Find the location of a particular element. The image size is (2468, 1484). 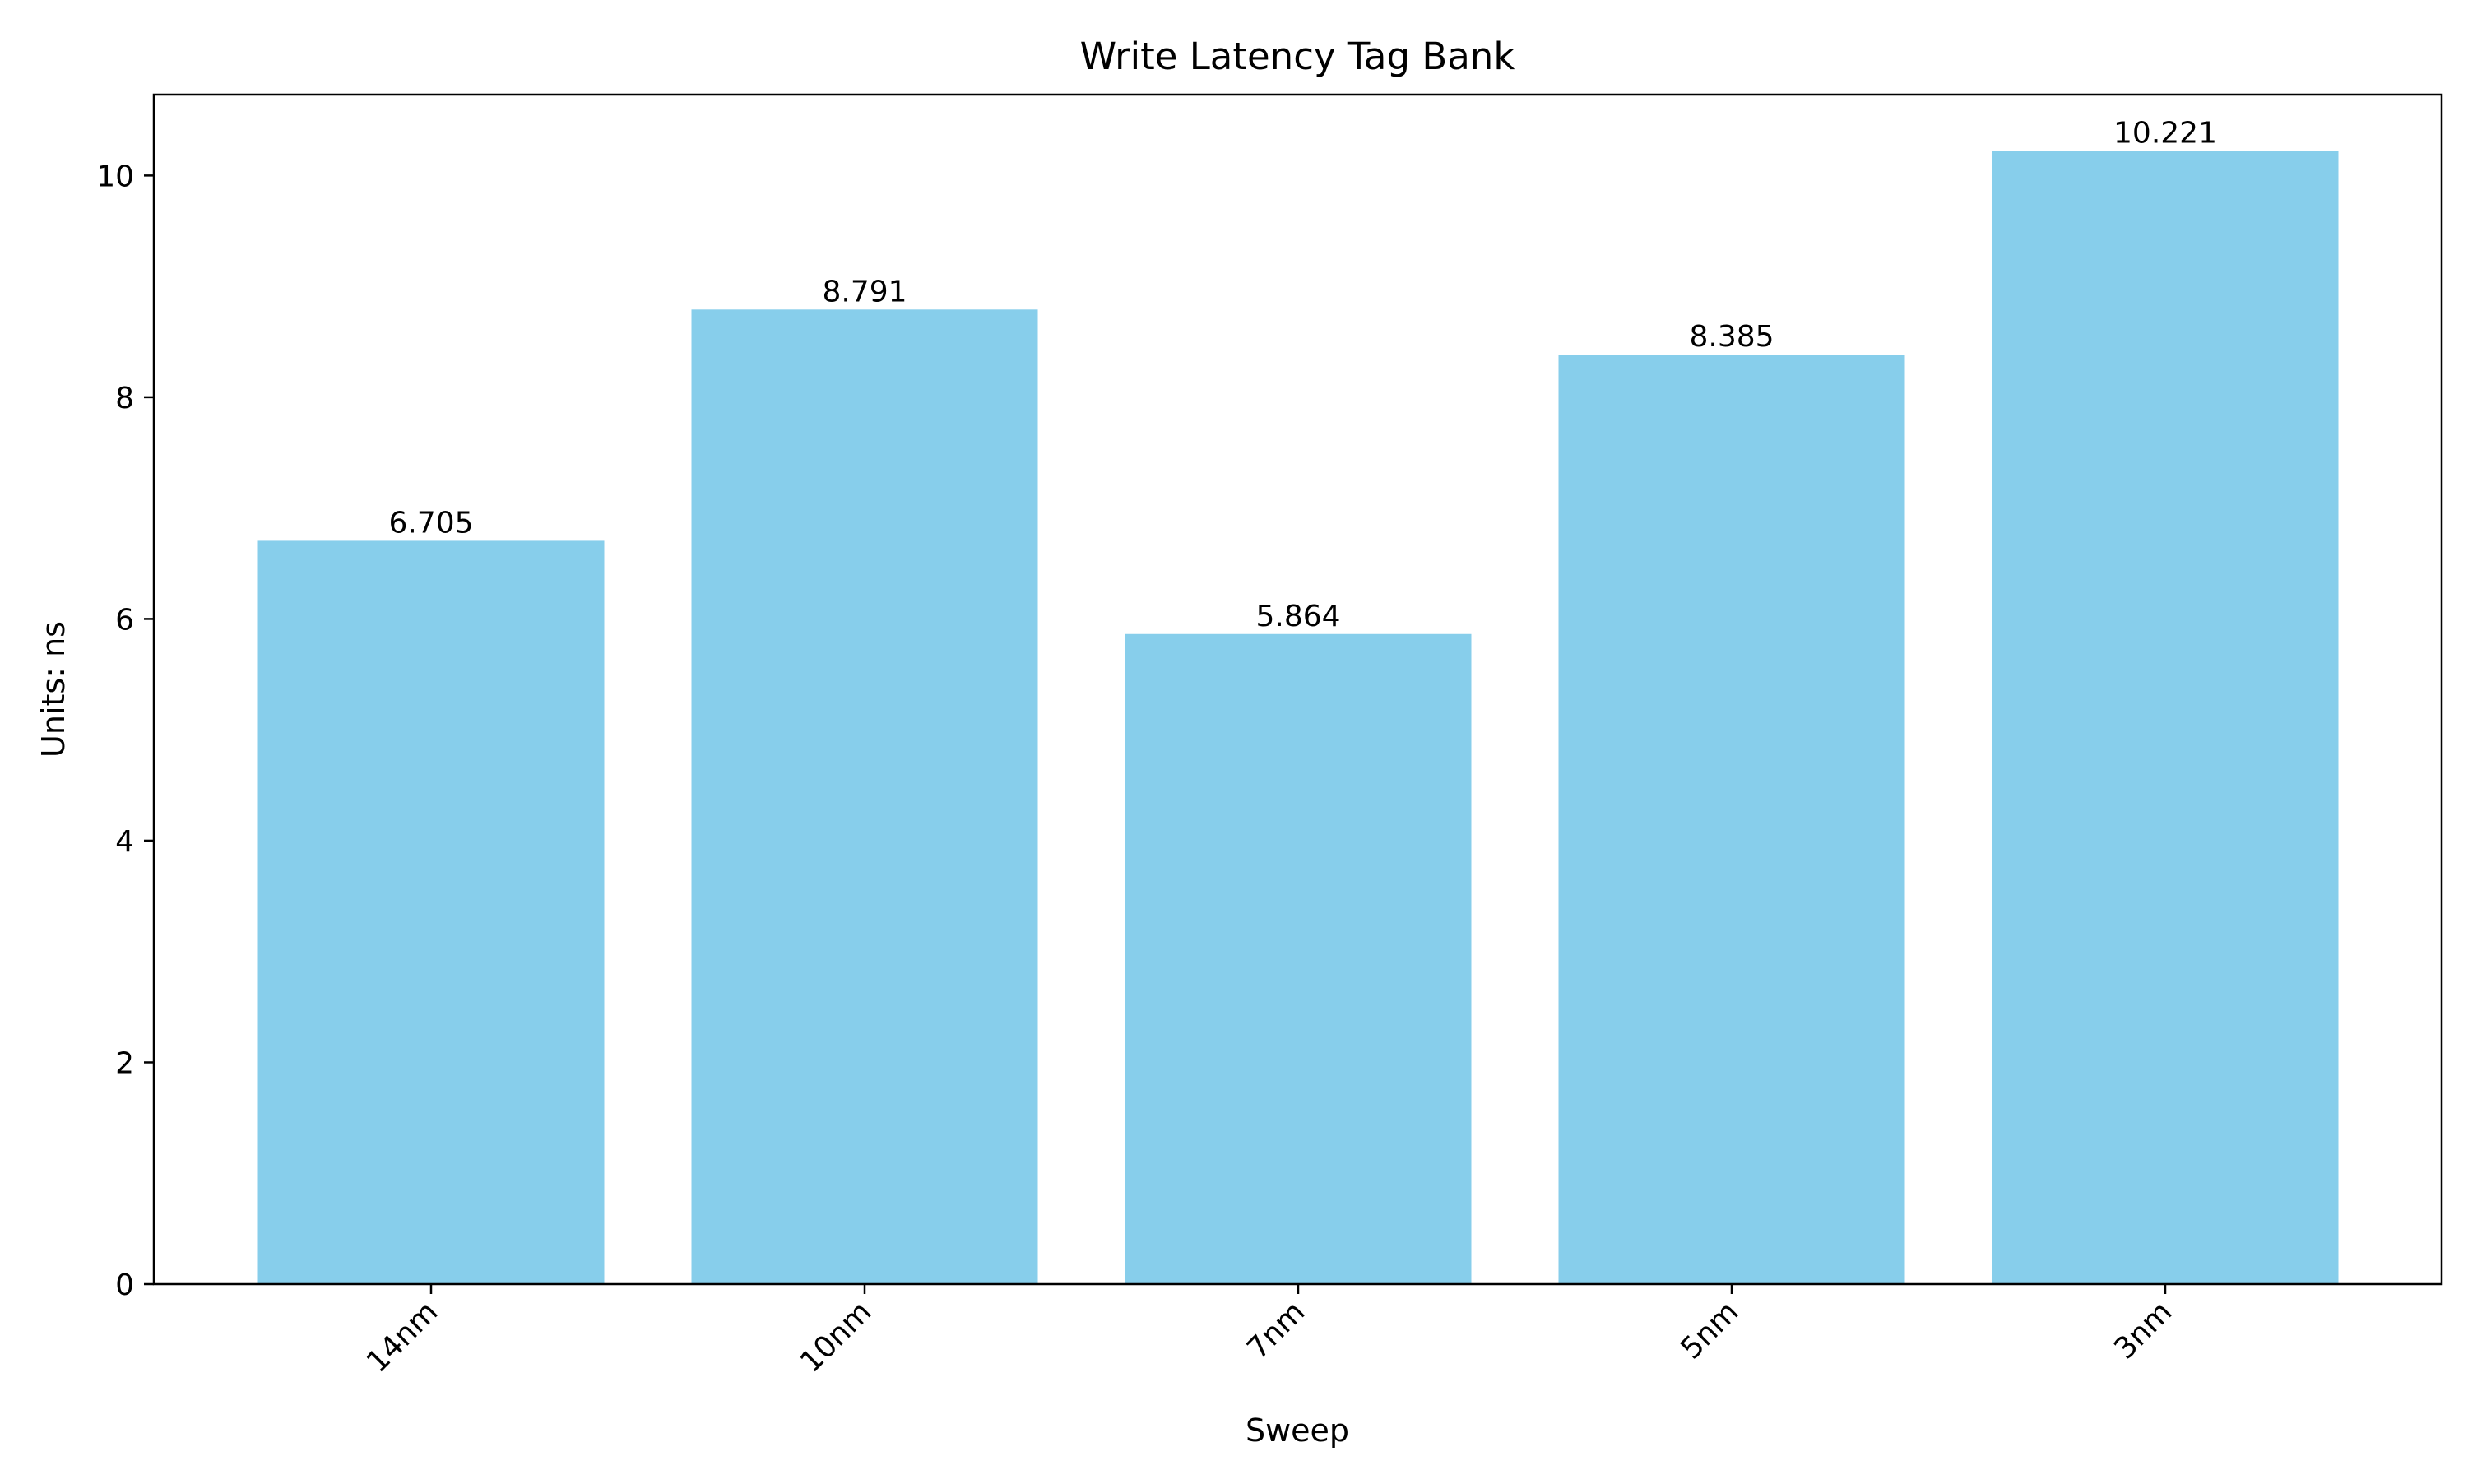

data-label-5nm: 8.385 is located at coordinates (1731, 337).